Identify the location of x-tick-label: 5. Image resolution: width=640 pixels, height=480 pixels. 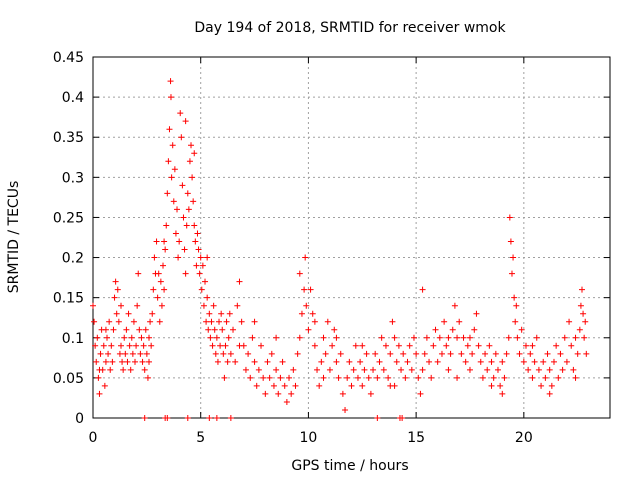
(200, 438).